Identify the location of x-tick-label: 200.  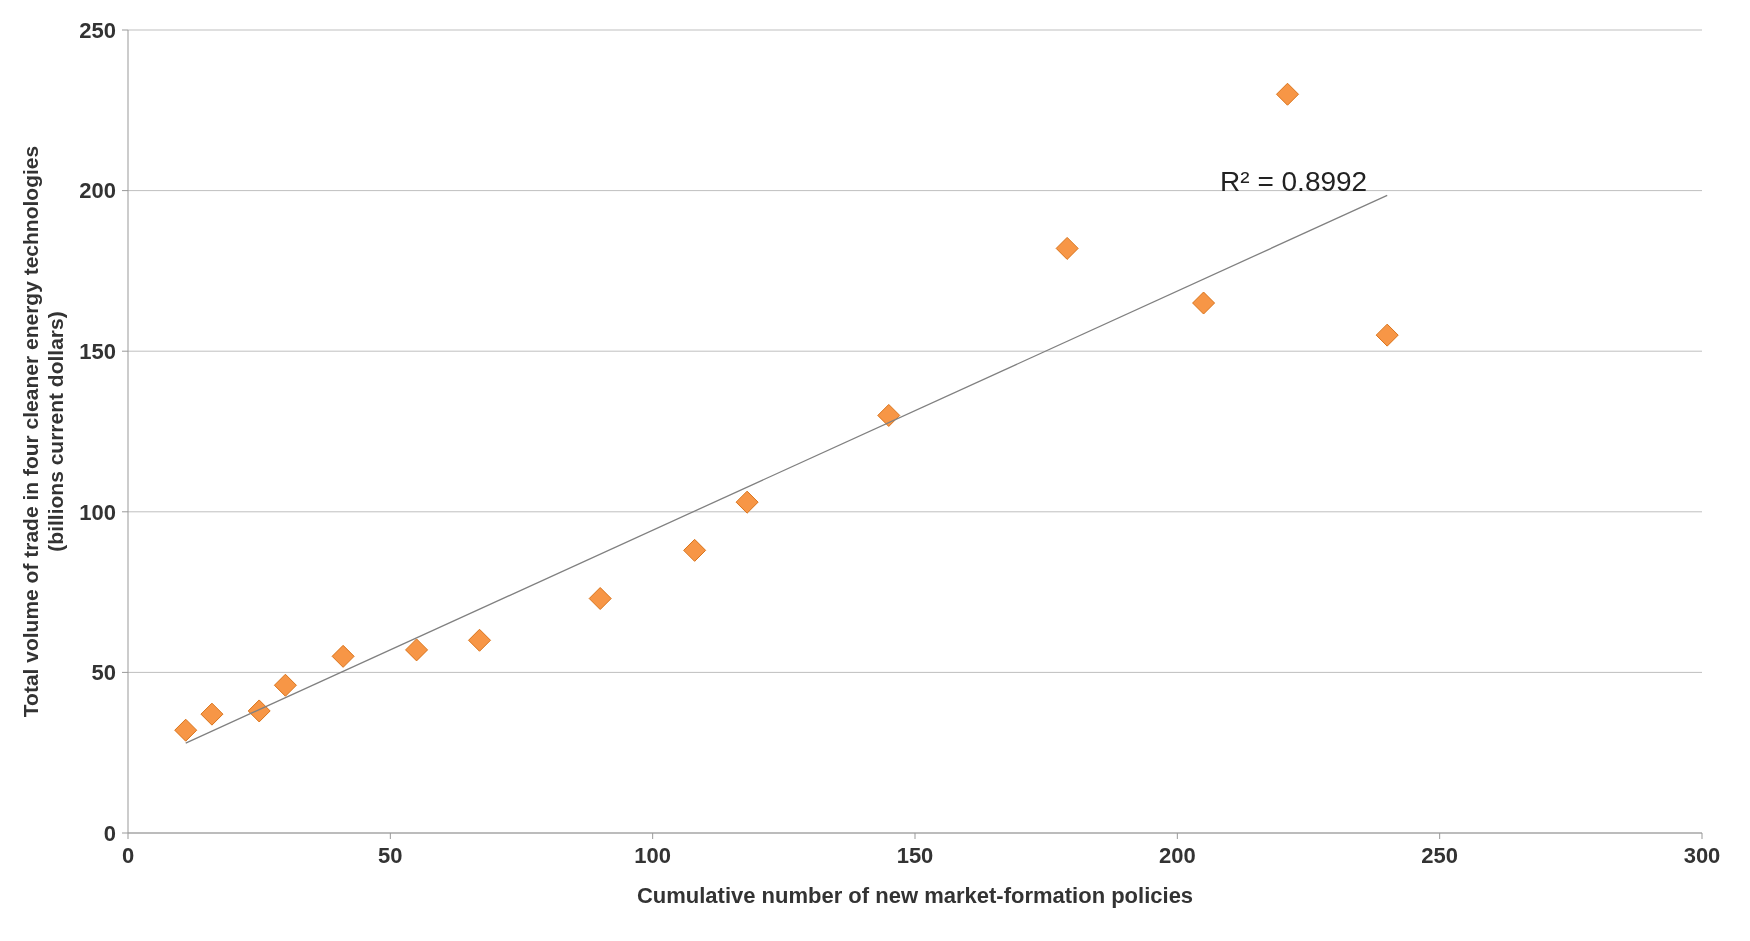
(1177, 855).